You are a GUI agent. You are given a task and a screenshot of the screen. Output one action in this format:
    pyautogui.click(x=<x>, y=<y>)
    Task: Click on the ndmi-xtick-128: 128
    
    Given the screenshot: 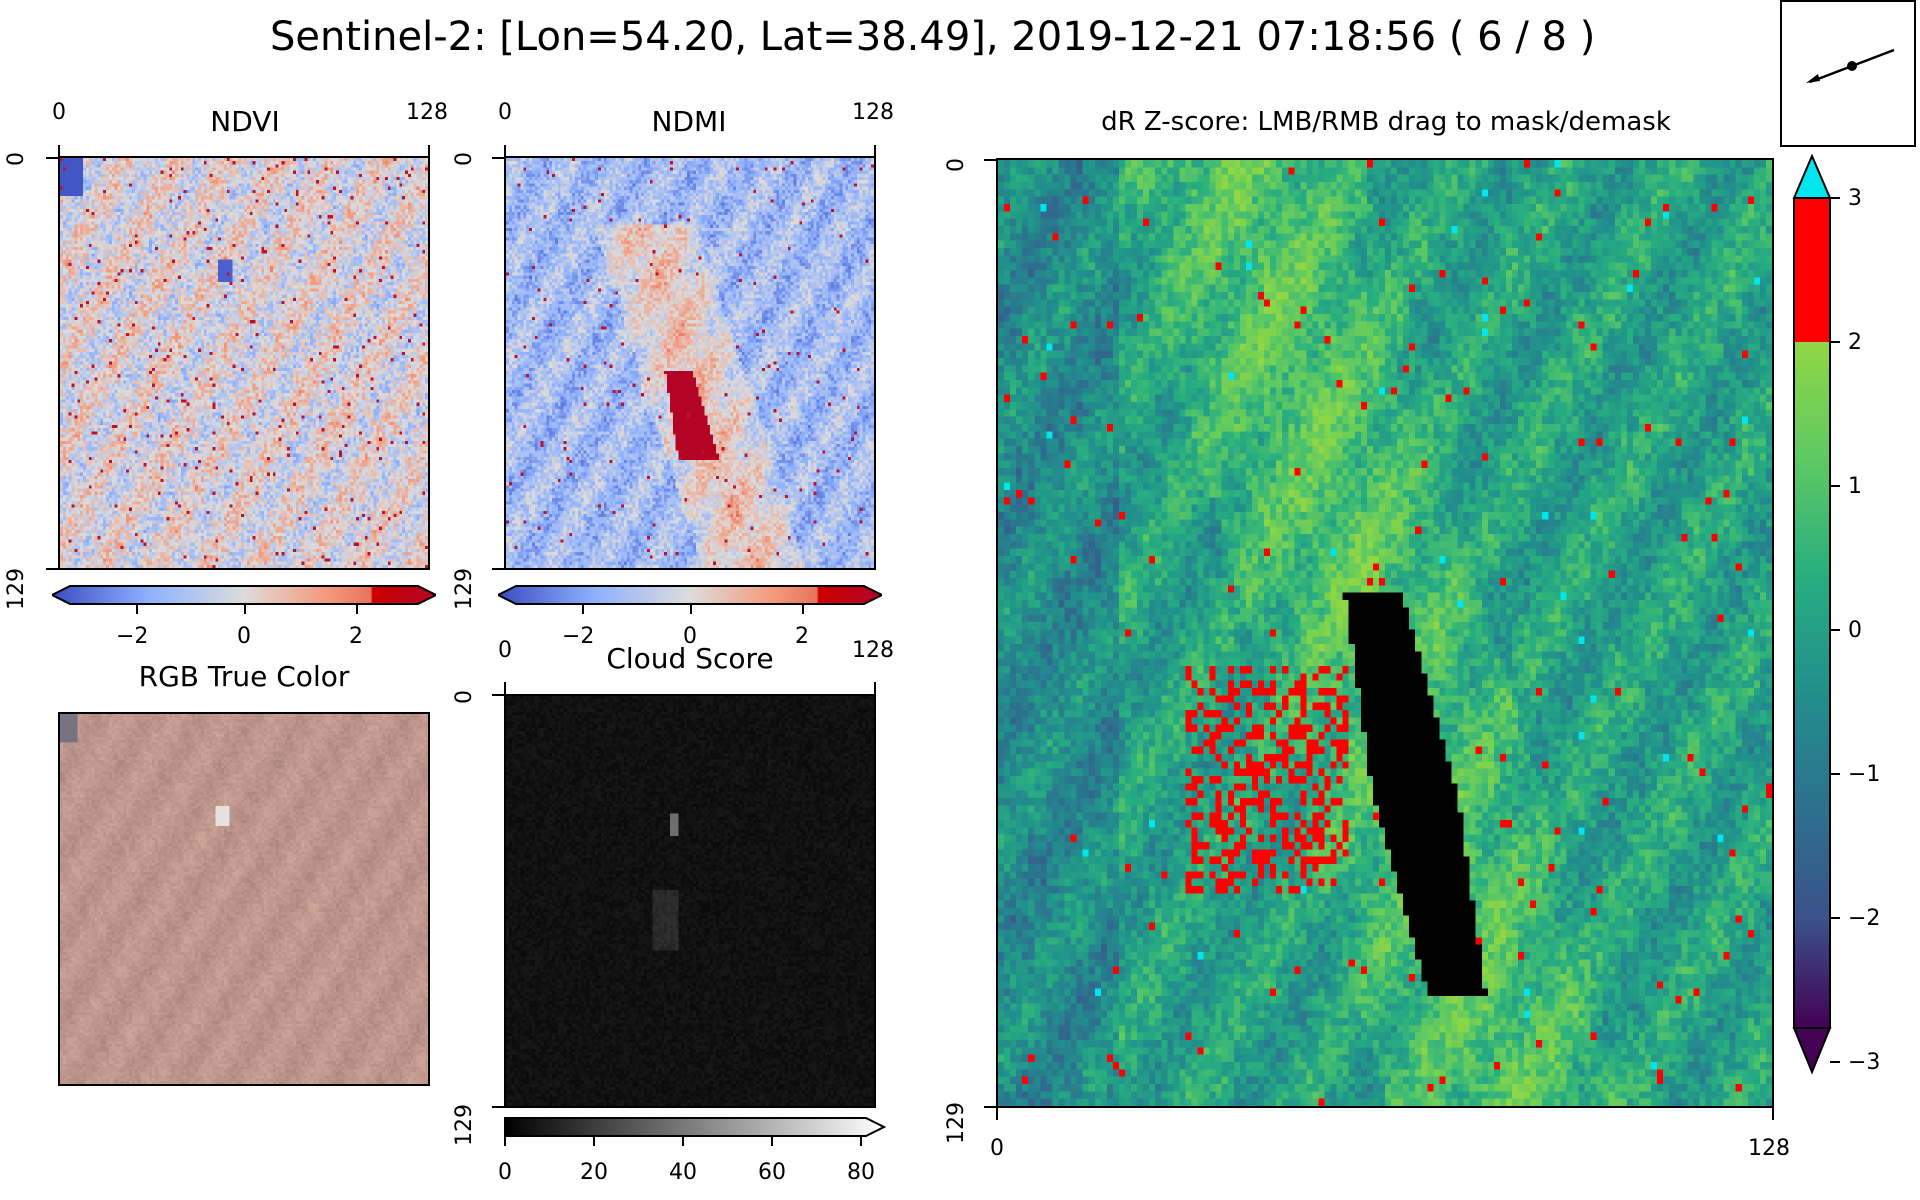 What is the action you would take?
    pyautogui.click(x=873, y=112)
    